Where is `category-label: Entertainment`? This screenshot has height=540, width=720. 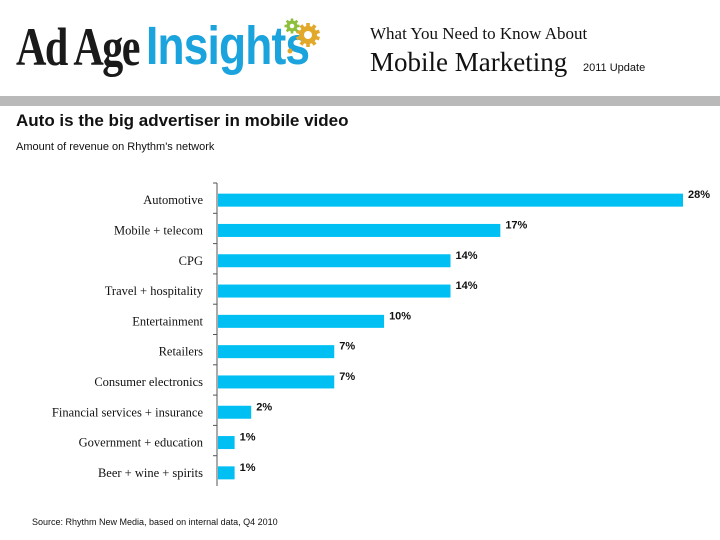 category-label: Entertainment is located at coordinates (167, 321).